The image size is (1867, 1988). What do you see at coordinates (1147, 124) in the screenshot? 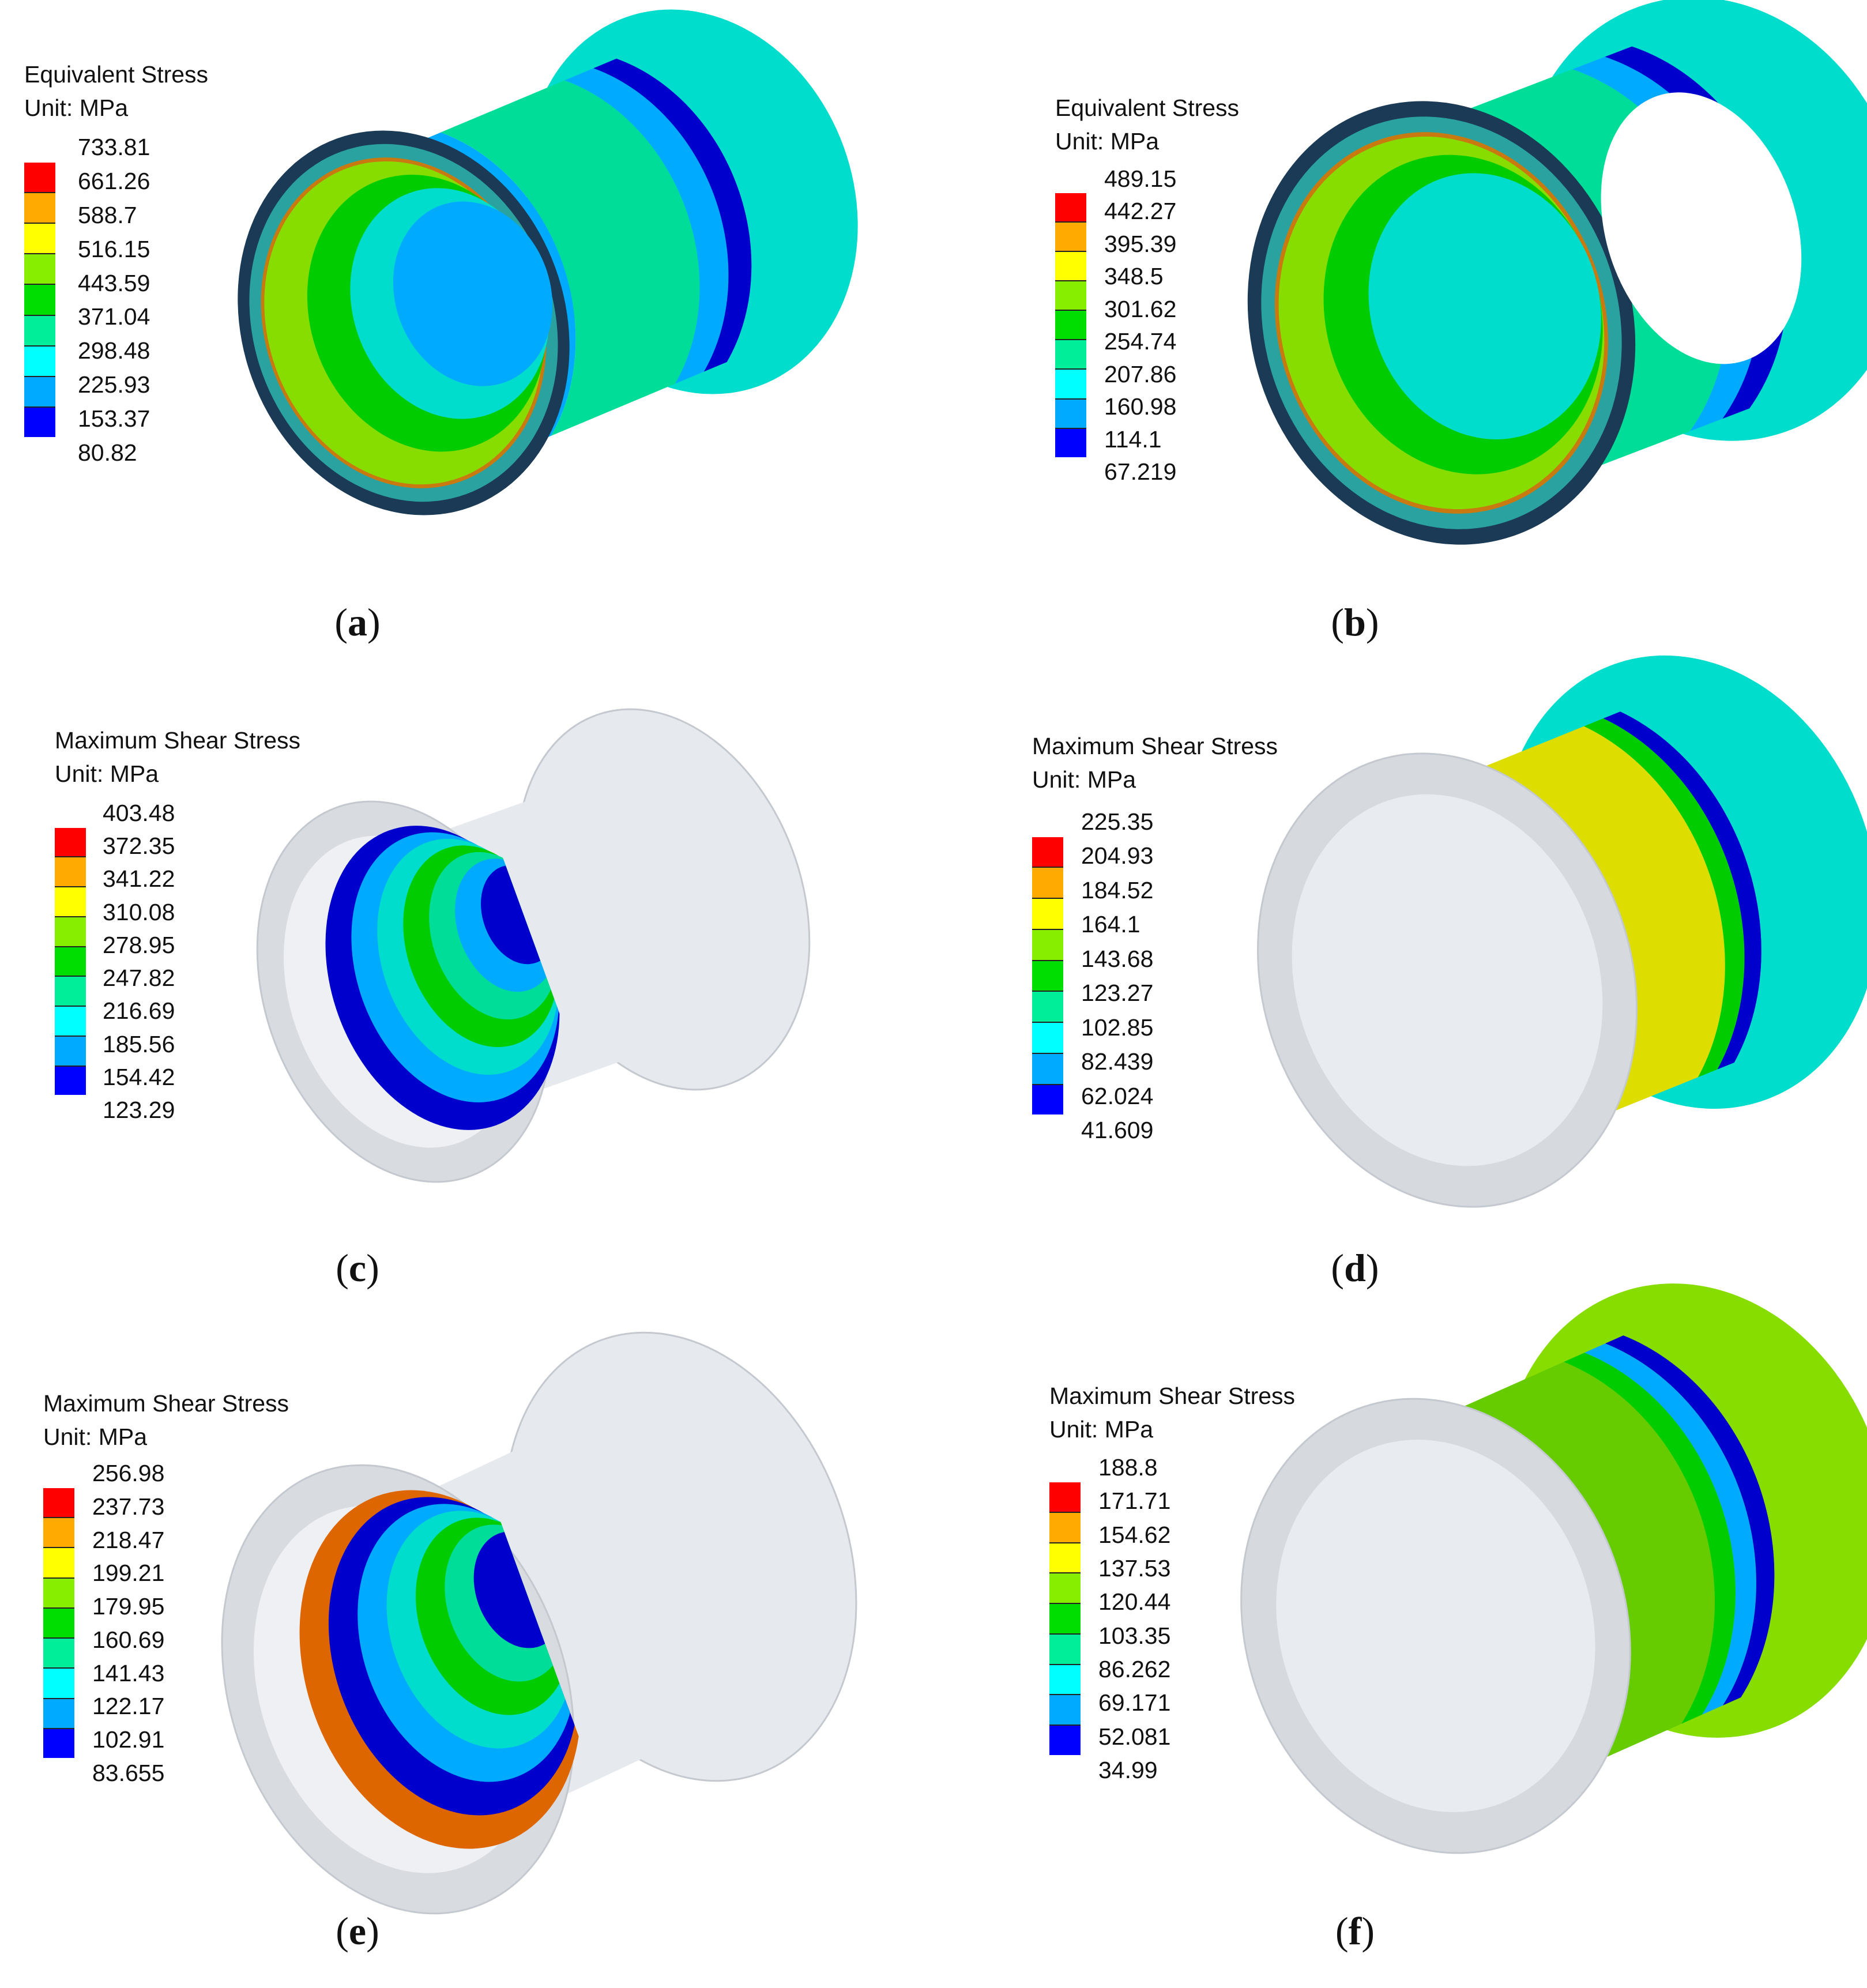
I see `legend-b: Equivalent Stress Unit: MPa` at bounding box center [1147, 124].